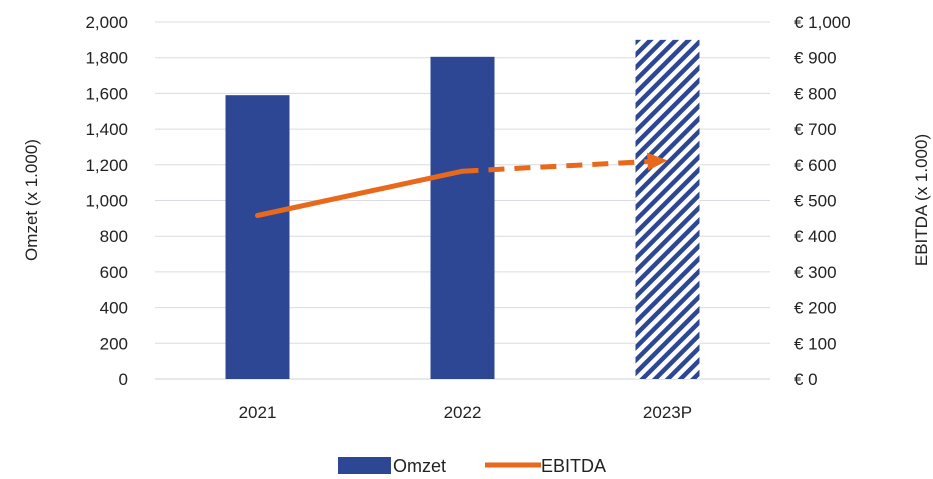 This screenshot has width=933, height=479. What do you see at coordinates (815, 93) in the screenshot?
I see `y2-tick-label: € 800` at bounding box center [815, 93].